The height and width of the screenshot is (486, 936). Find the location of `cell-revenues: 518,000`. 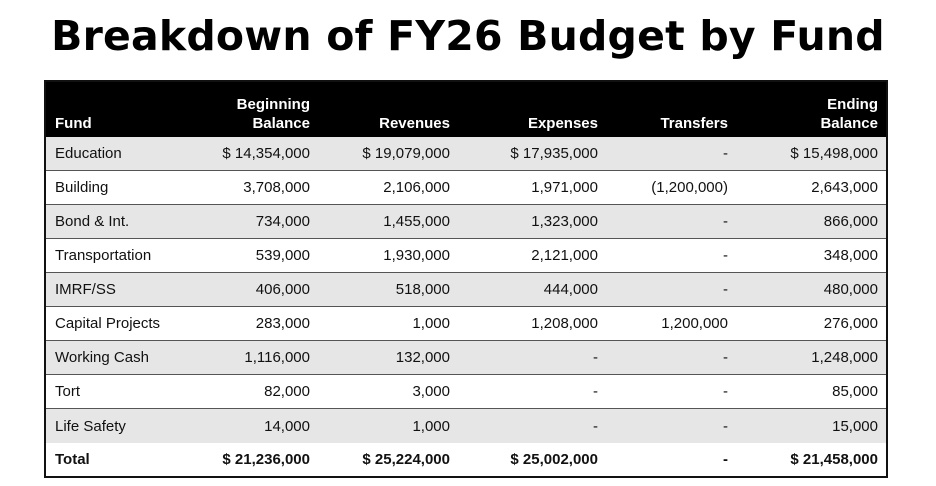

cell-revenues: 518,000 is located at coordinates (422, 289).